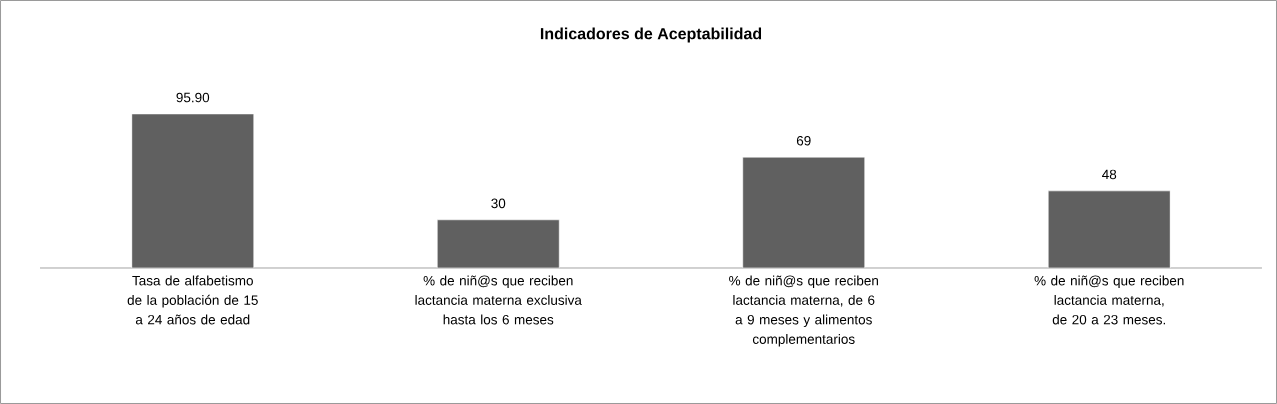 The height and width of the screenshot is (404, 1277). Describe the element at coordinates (192, 300) in the screenshot. I see `x-tick-label: Tasa de alfabetismo de la población de 15 a 24 años de edad` at that location.